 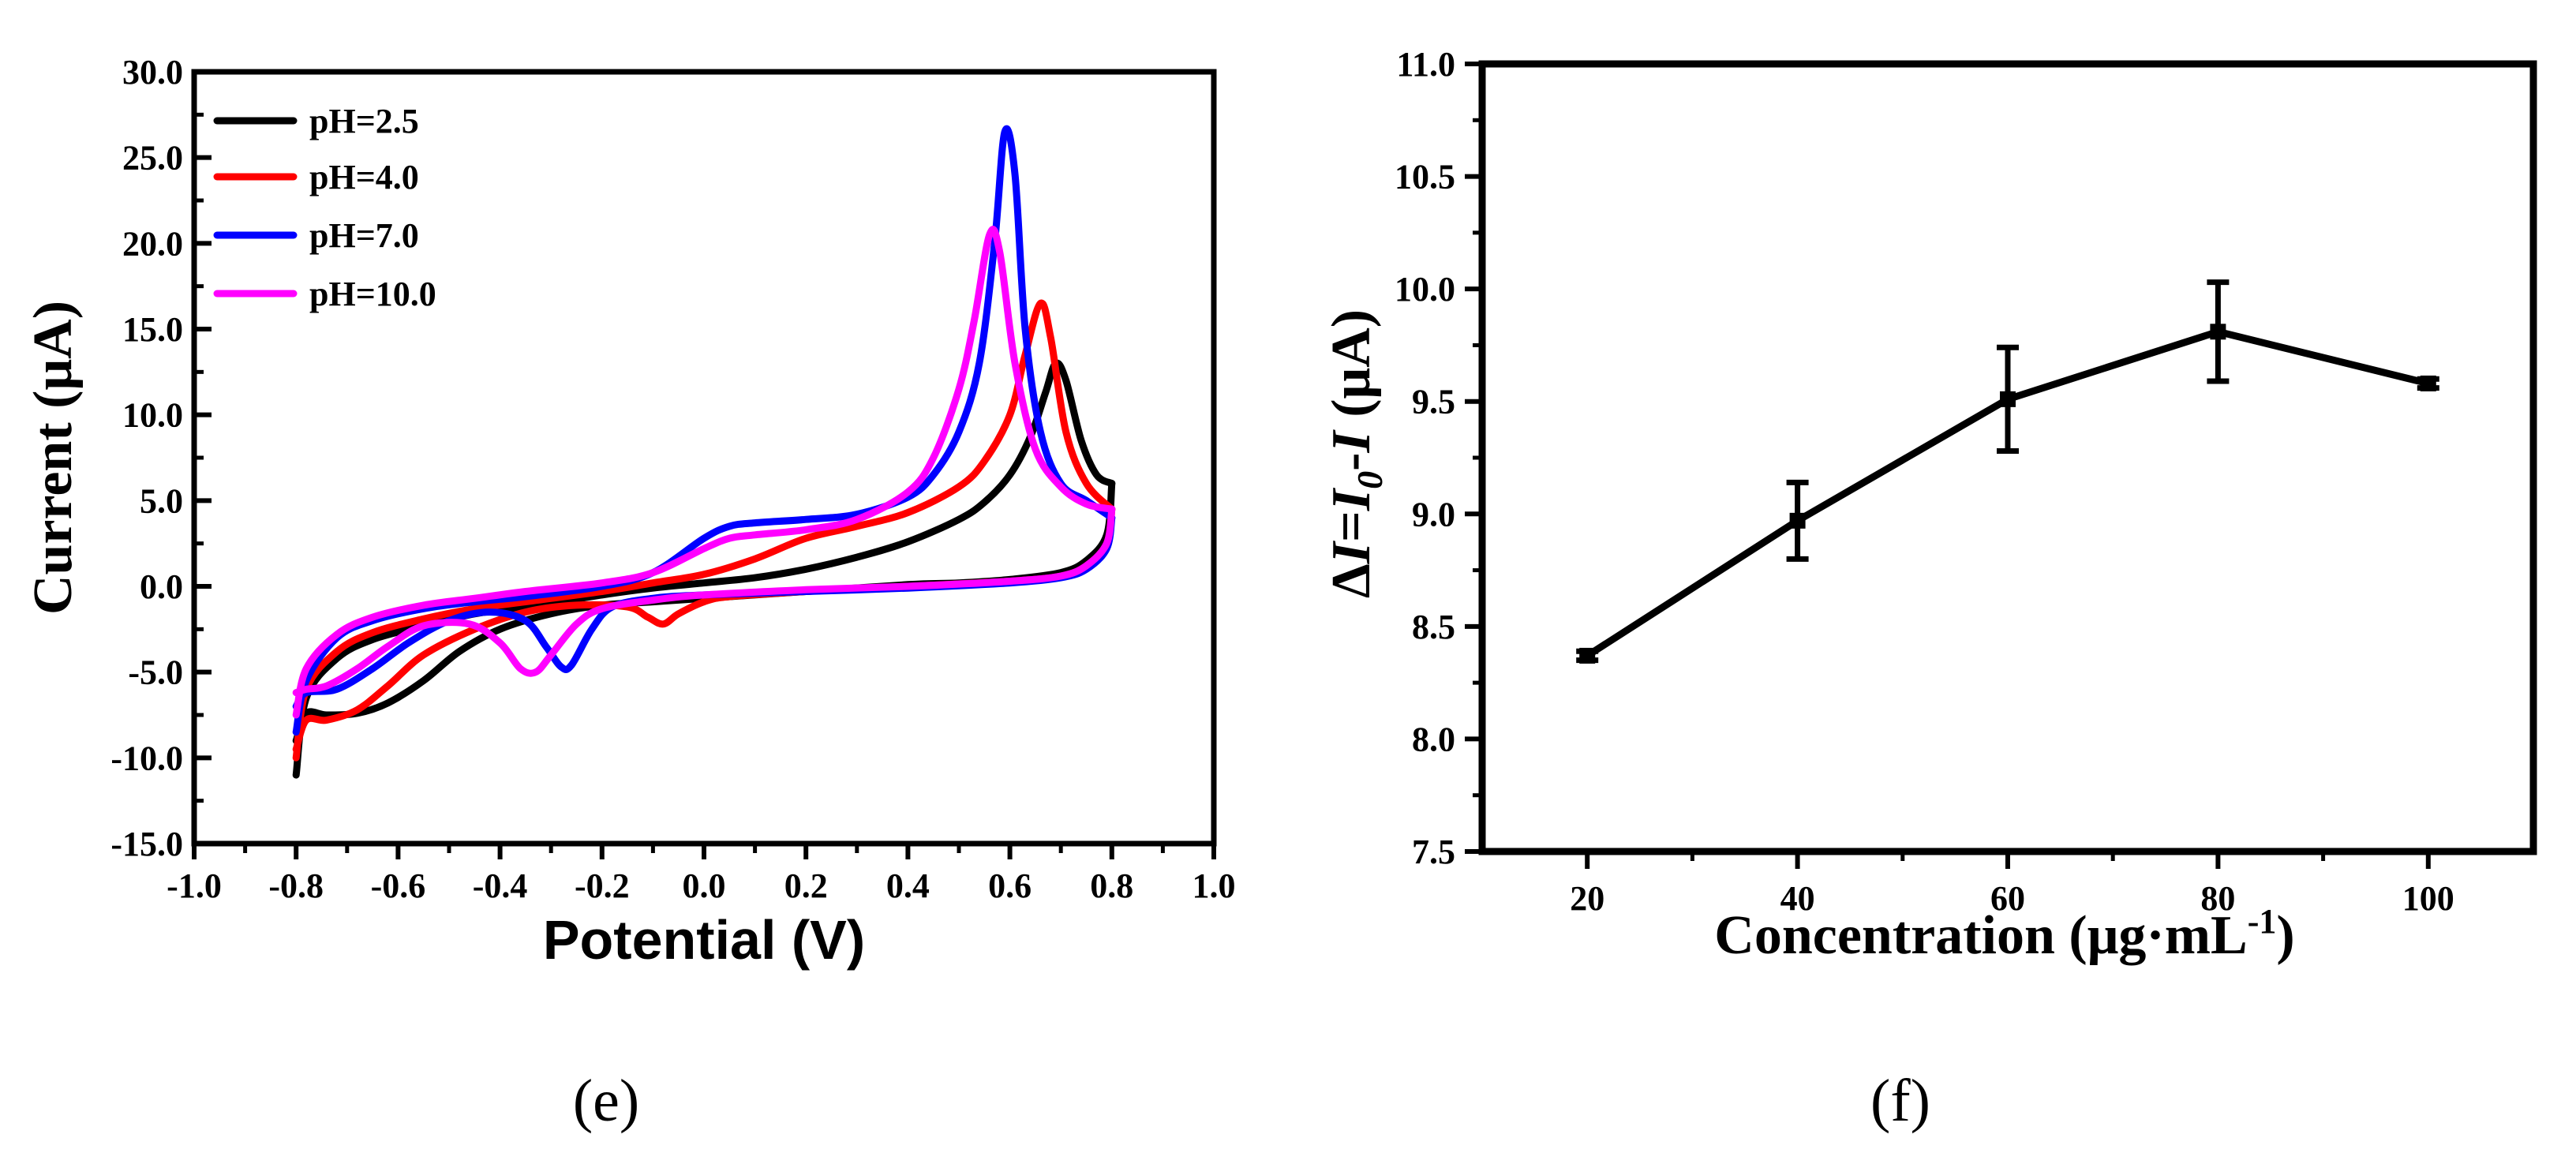 What do you see at coordinates (1425, 177) in the screenshot?
I see `panel-f-y-tick-label: 10.5` at bounding box center [1425, 177].